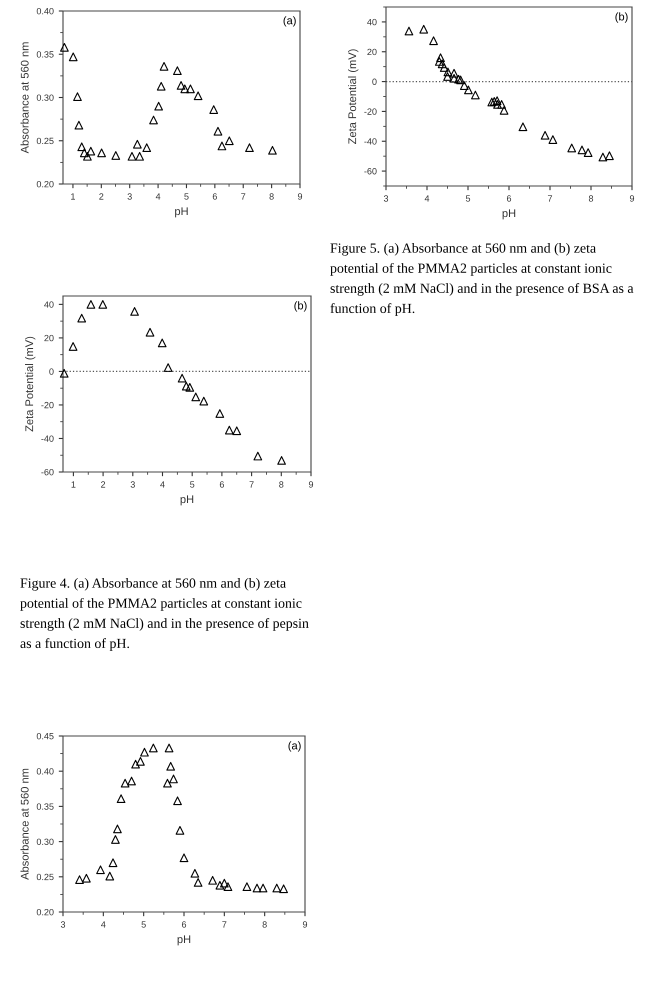  What do you see at coordinates (370, 171) in the screenshot?
I see `y-tick-label: -60` at bounding box center [370, 171].